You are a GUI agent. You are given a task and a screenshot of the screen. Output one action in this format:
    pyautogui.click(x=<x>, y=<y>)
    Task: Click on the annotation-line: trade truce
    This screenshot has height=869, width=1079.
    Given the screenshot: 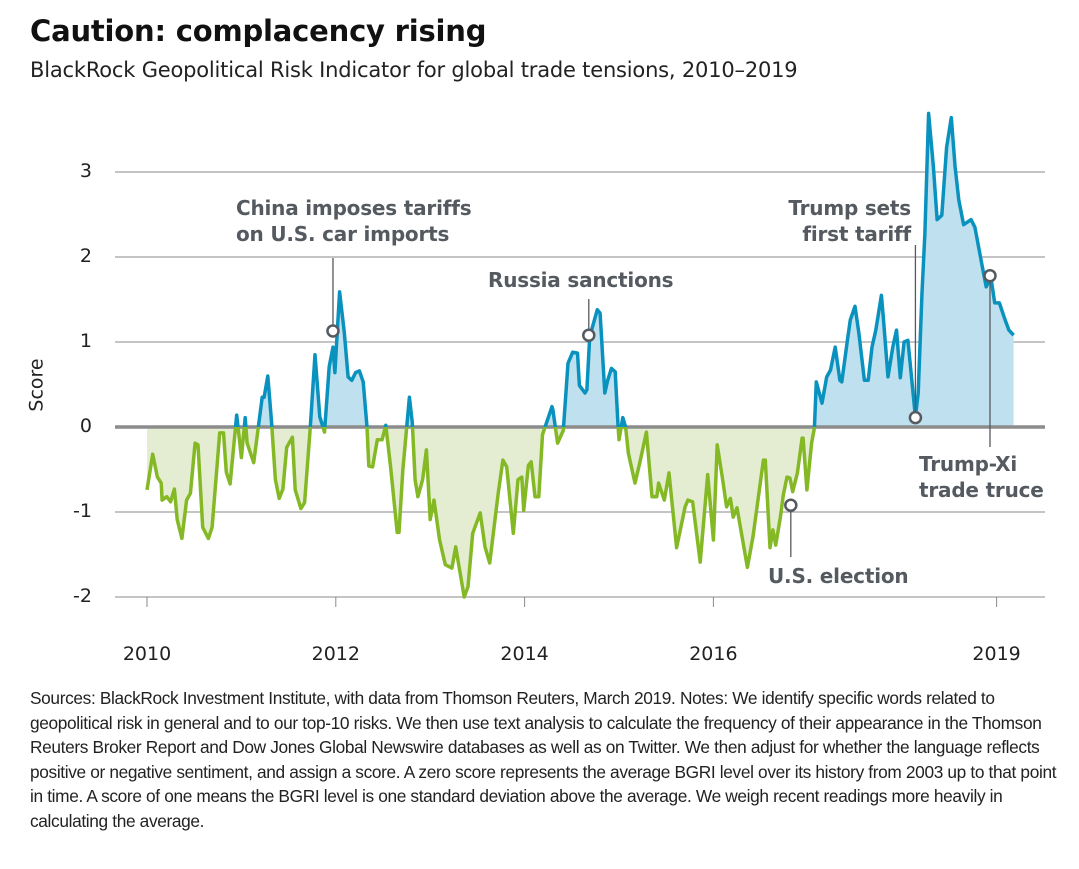 What is the action you would take?
    pyautogui.click(x=981, y=490)
    